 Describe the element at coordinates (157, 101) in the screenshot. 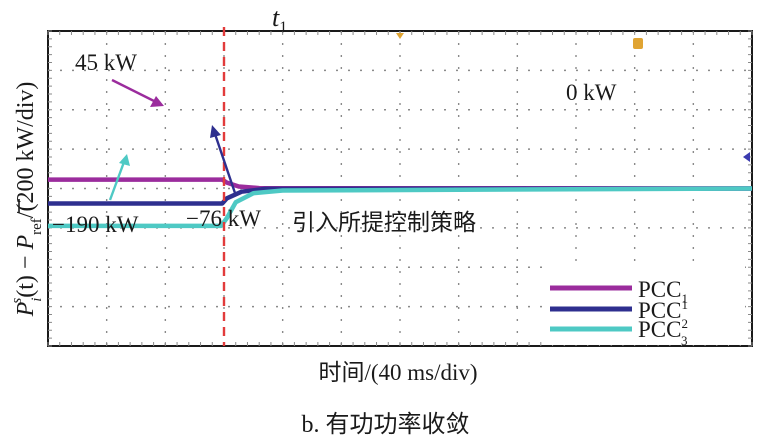

I see `arrowhead-45kw` at that location.